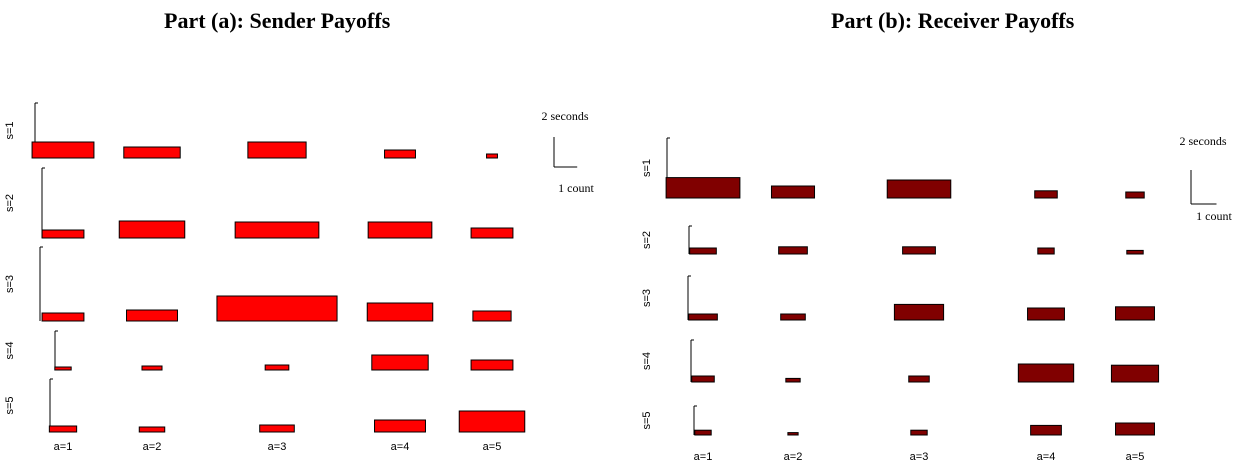 The height and width of the screenshot is (464, 1235). I want to click on receiver-row-label: s=4, so click(647, 361).